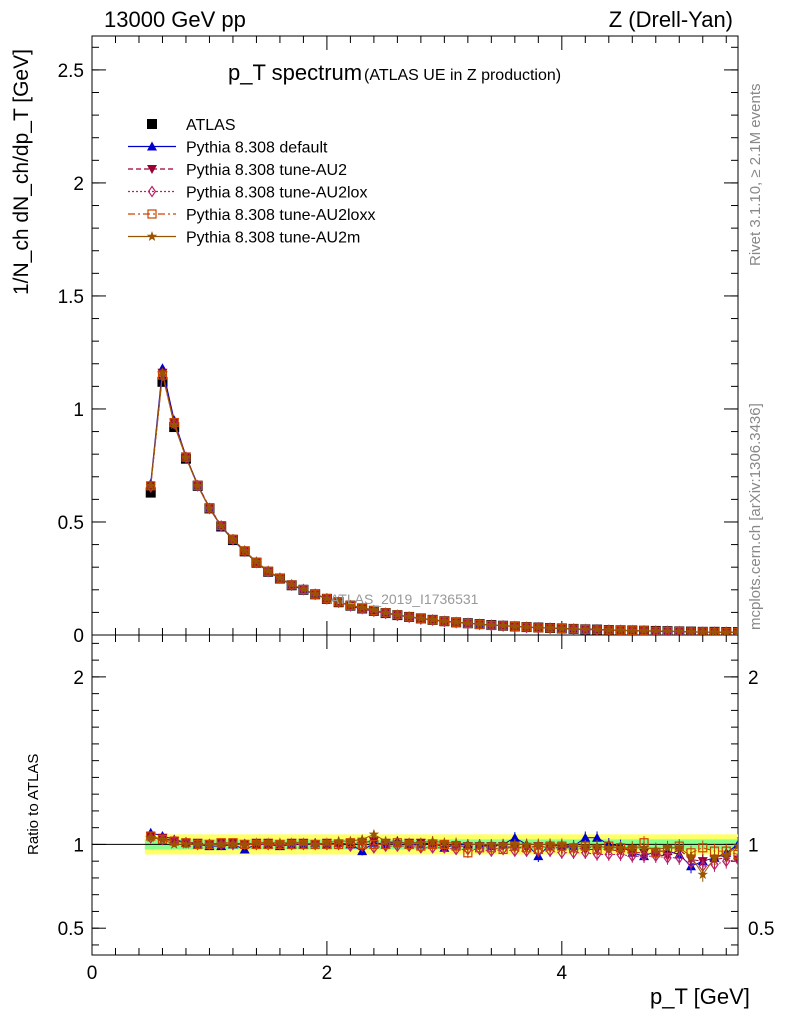  Describe the element at coordinates (92, 973) in the screenshot. I see `x-tick-label: 0` at that location.